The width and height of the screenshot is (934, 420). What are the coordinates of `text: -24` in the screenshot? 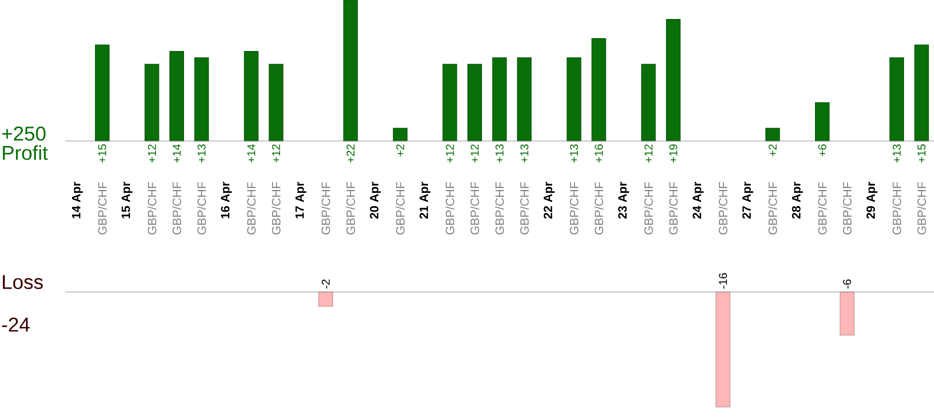 It's located at (16, 325).